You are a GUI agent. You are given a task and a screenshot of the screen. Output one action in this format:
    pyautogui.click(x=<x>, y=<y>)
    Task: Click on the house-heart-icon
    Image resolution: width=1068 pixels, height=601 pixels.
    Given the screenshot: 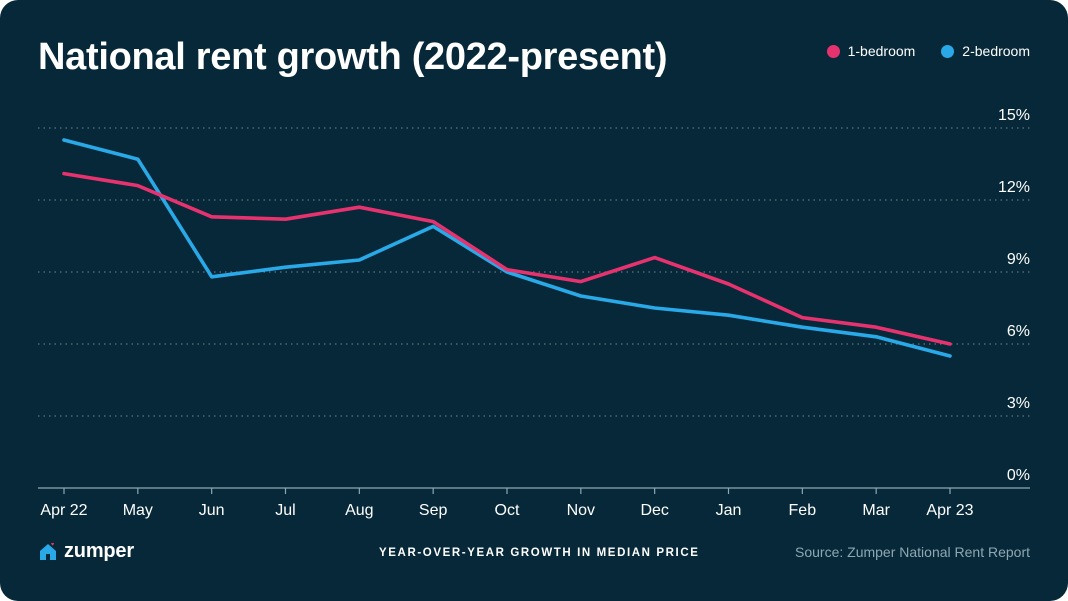 What is the action you would take?
    pyautogui.click(x=48, y=551)
    